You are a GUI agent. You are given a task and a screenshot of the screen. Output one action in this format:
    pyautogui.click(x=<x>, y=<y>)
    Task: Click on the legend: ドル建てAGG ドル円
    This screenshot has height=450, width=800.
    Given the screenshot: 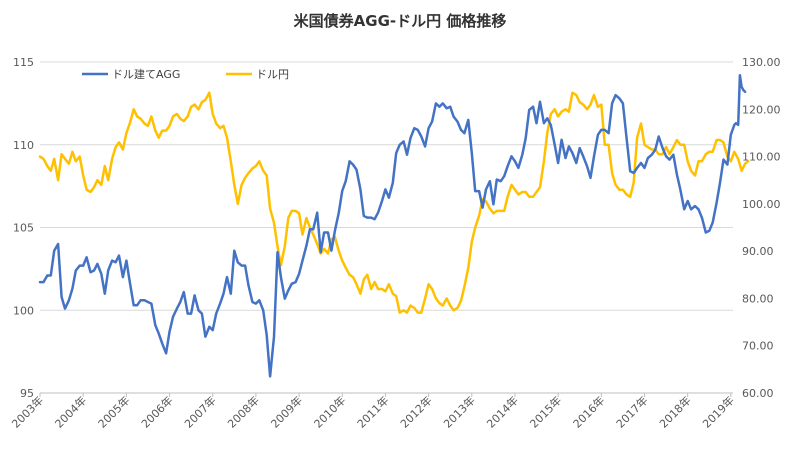 What is the action you would take?
    pyautogui.click(x=185, y=74)
    